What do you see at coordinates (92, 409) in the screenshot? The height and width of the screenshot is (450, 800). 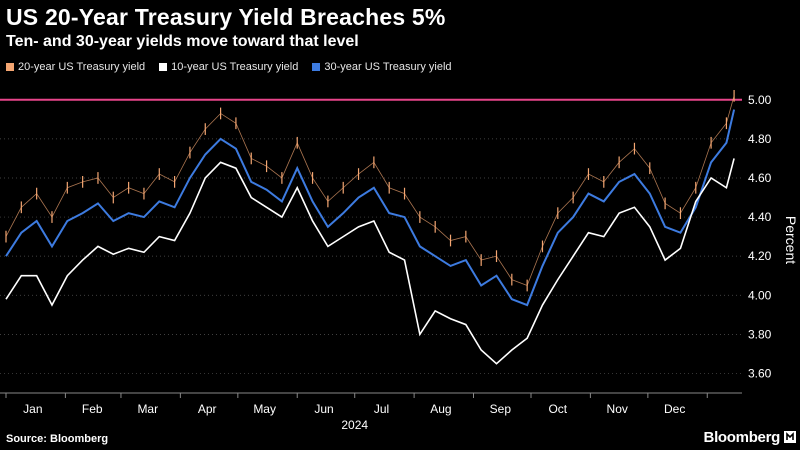 I see `x-tick-label: Feb` at bounding box center [92, 409].